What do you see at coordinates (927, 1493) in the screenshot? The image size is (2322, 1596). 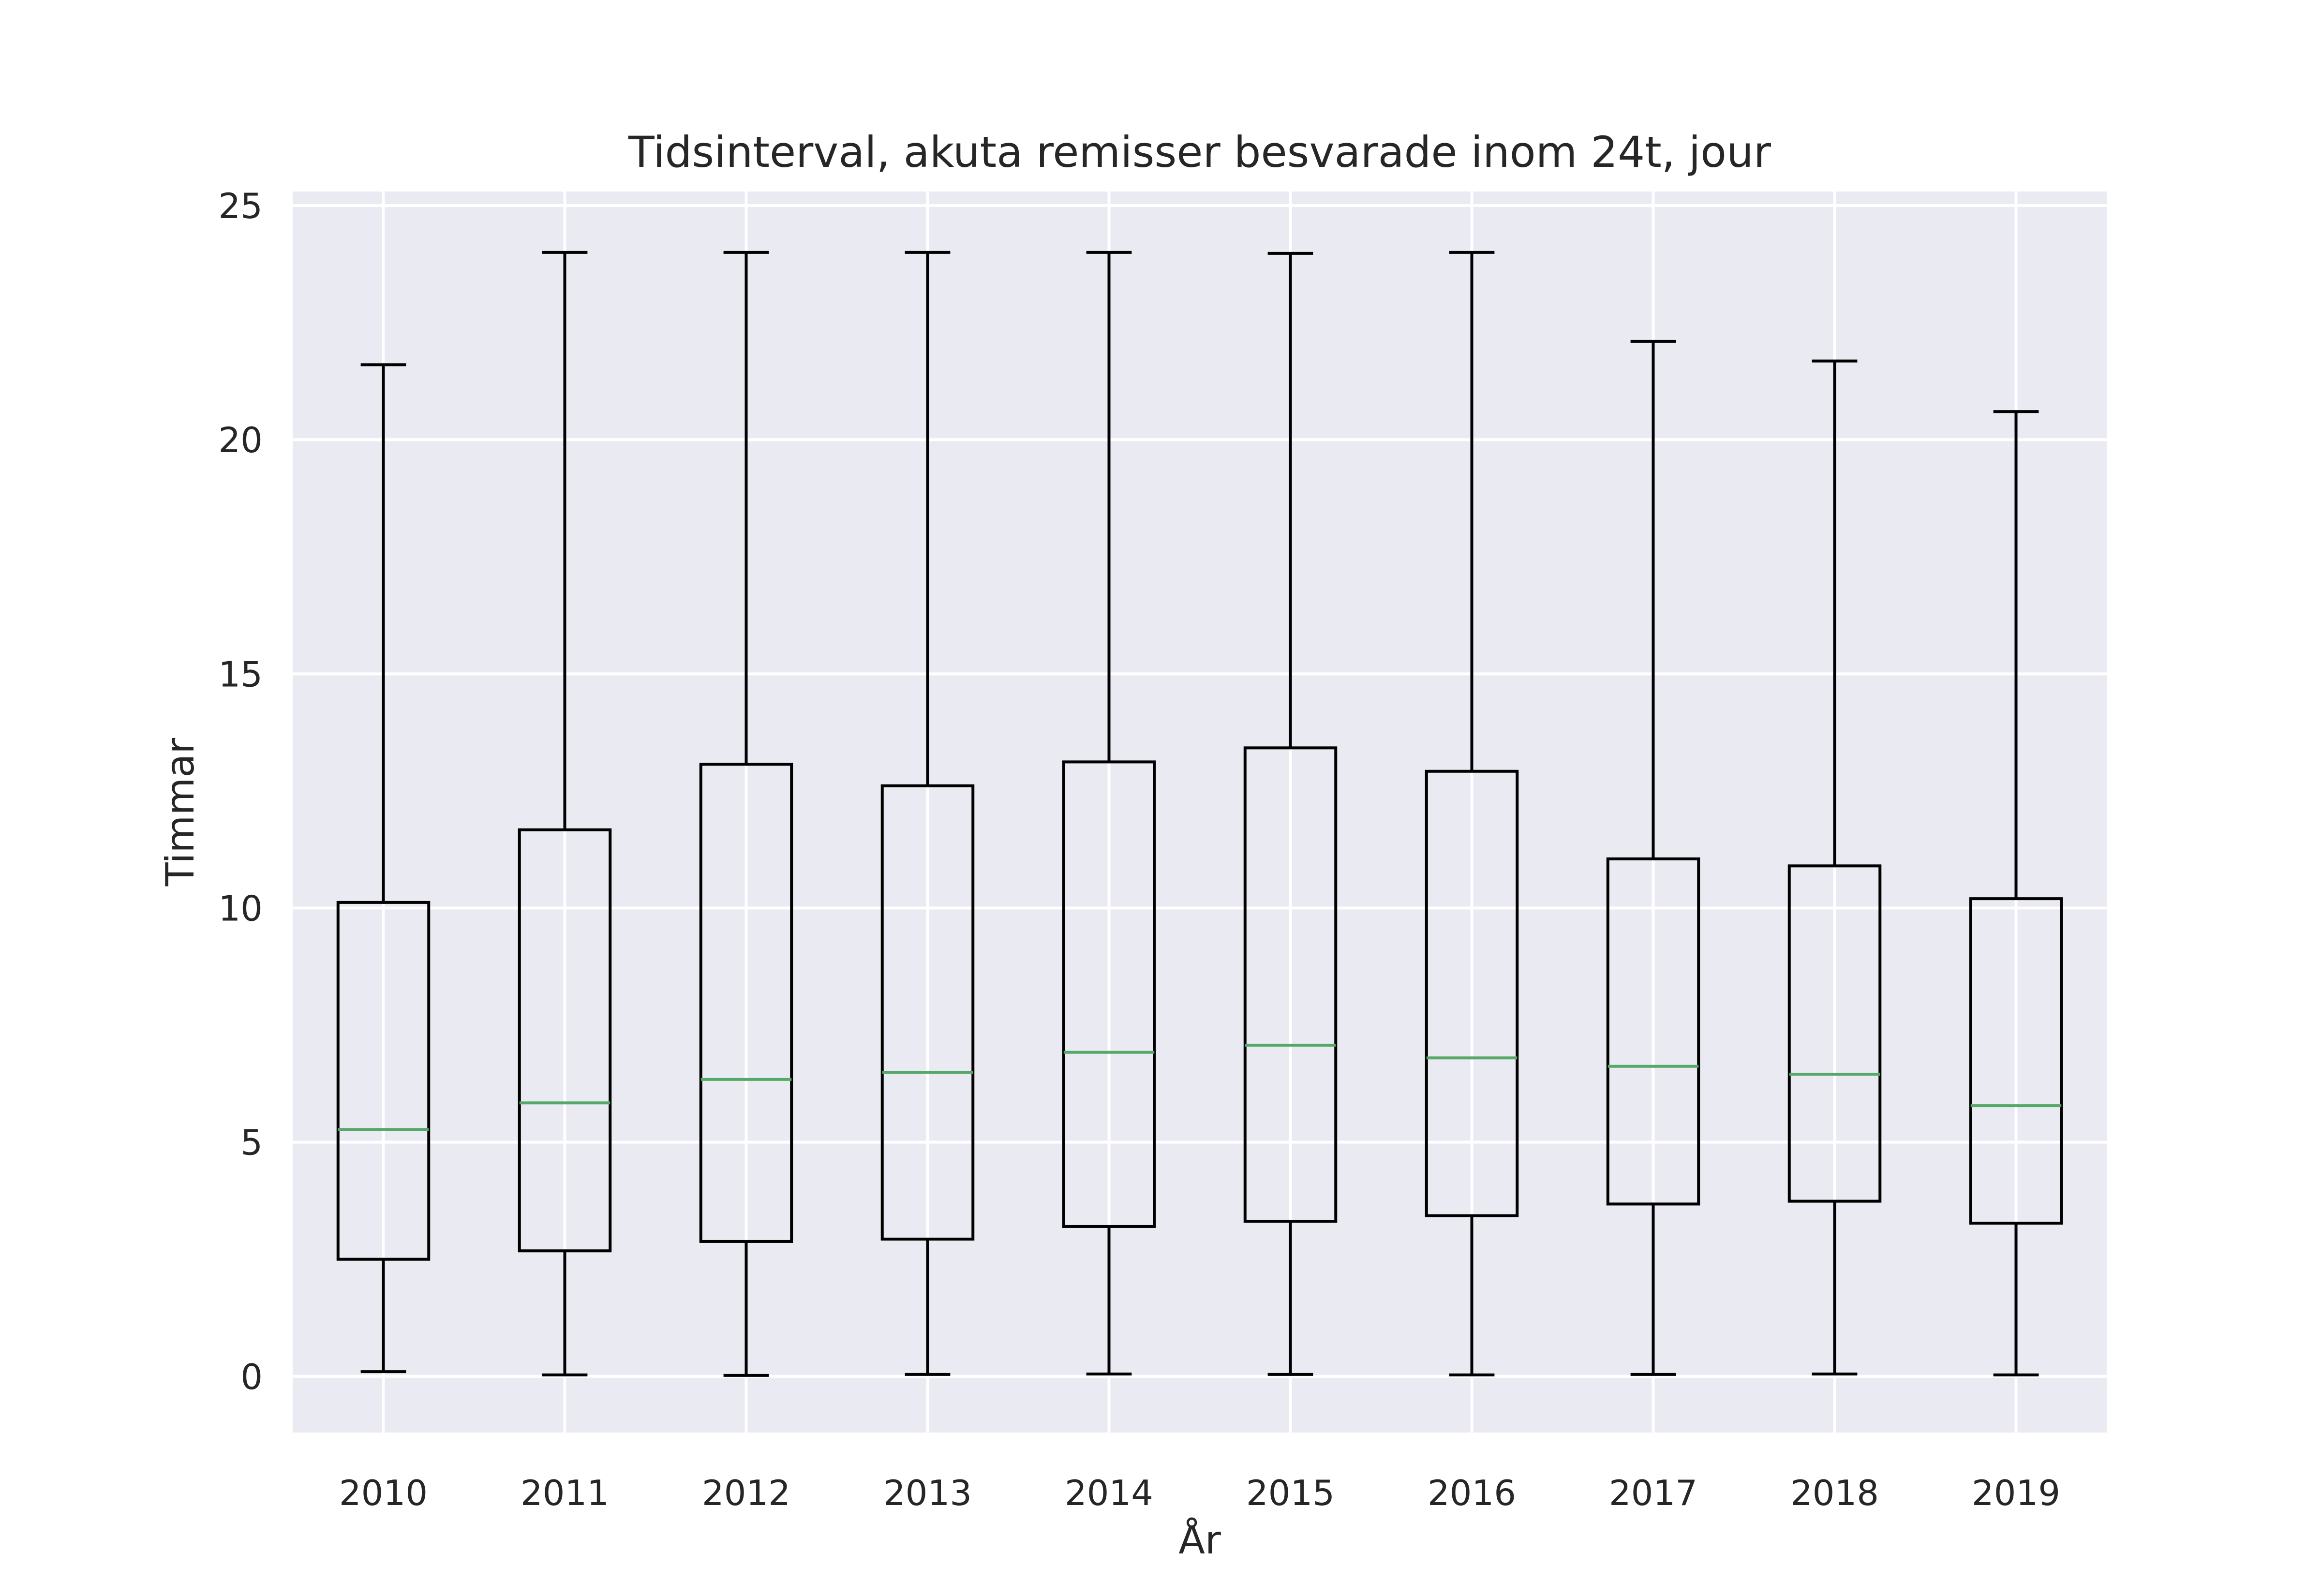 I see `x-tick-label: 2013` at bounding box center [927, 1493].